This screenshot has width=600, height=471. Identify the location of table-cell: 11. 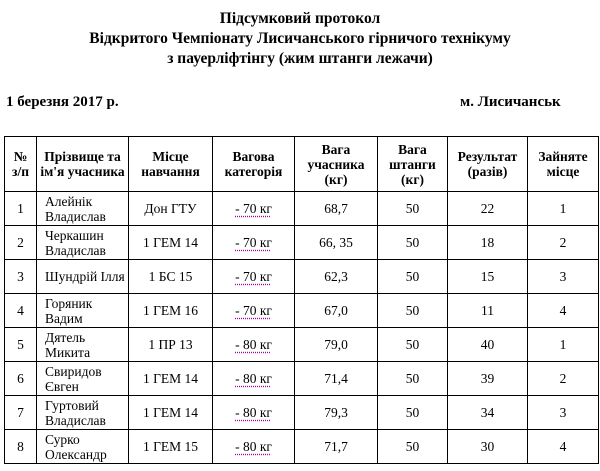
(487, 310).